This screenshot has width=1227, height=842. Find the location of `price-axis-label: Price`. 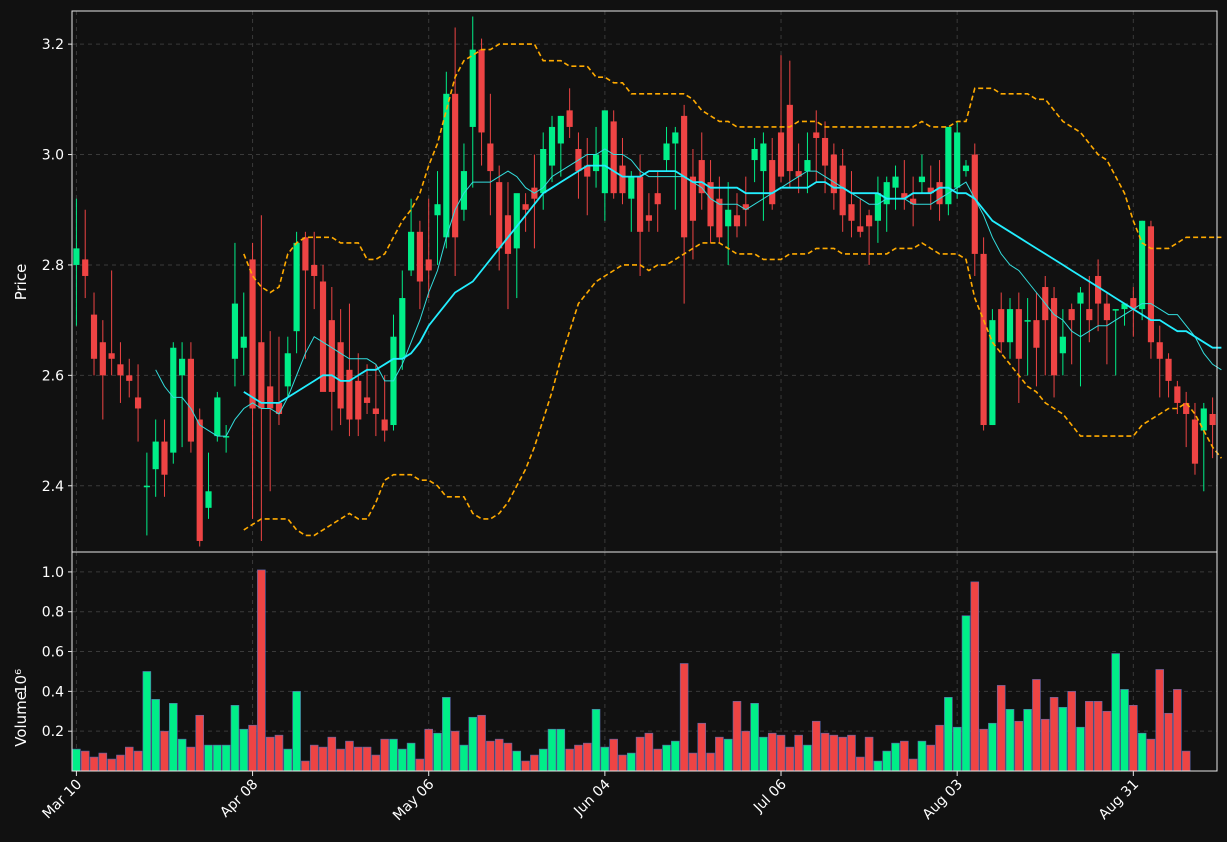

price-axis-label: Price is located at coordinates (21, 282).